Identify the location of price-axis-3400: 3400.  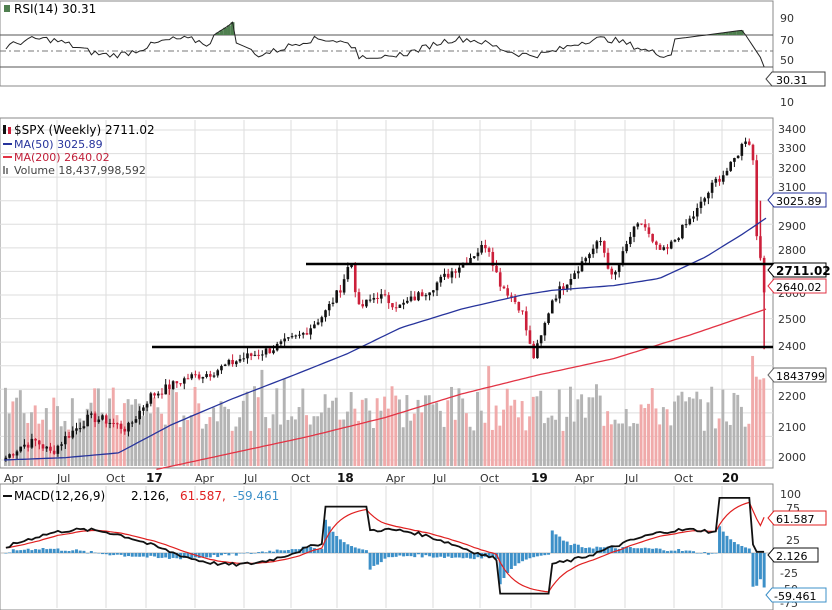
(792, 129).